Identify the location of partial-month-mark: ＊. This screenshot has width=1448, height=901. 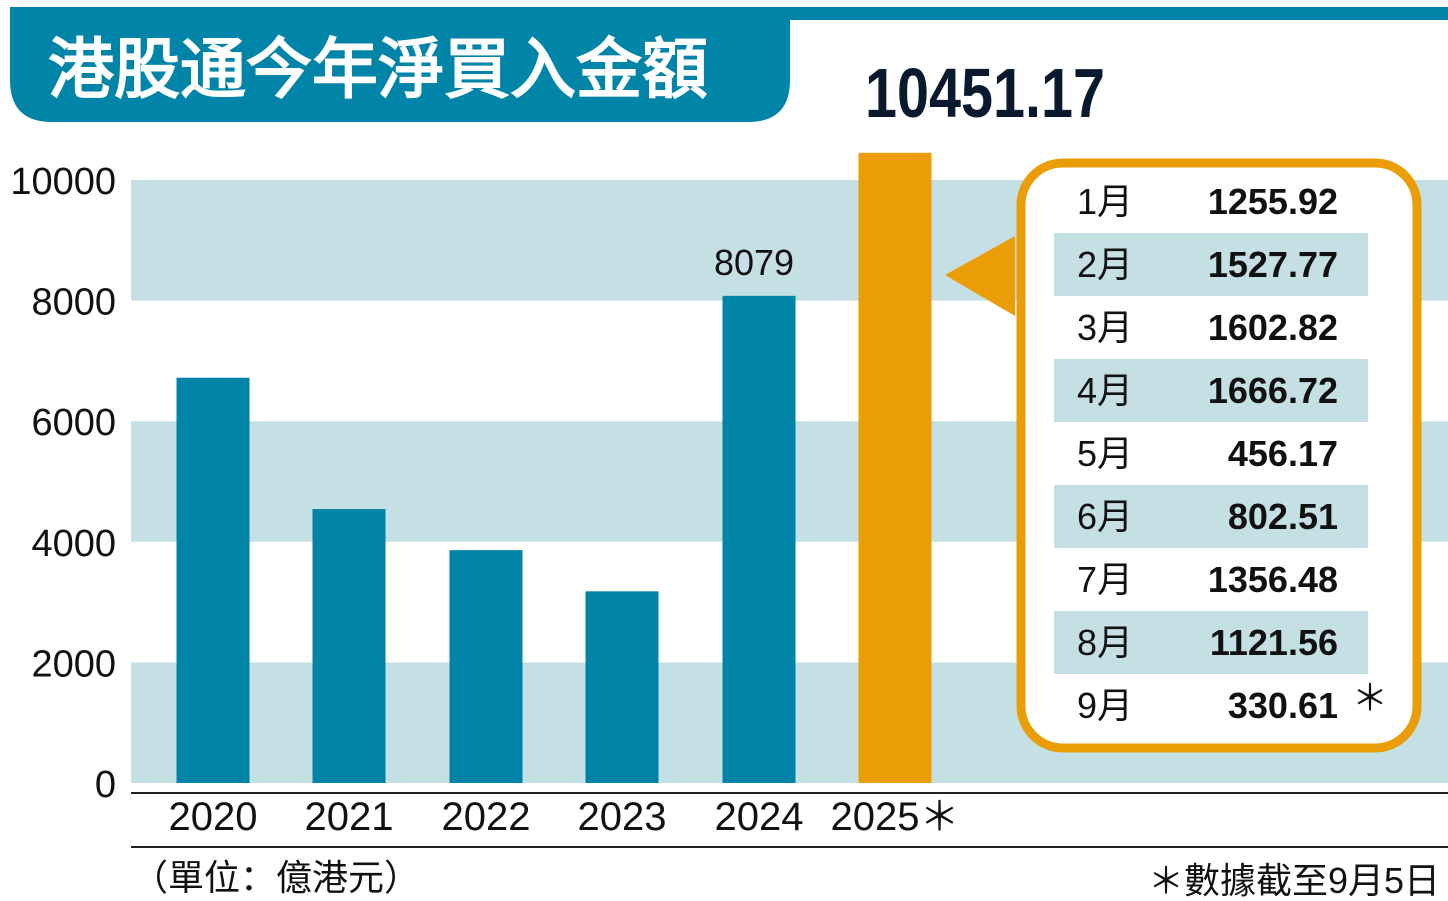
(1370, 697).